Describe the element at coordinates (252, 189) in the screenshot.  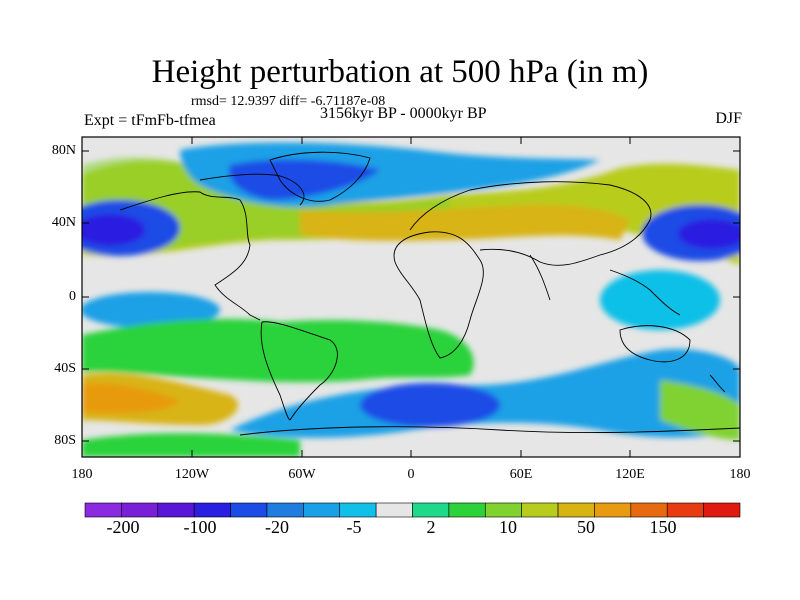
I see `coast-arctic-canada` at that location.